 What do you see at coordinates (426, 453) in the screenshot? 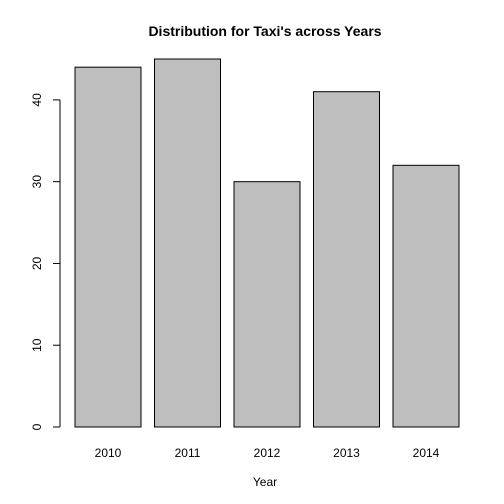
I see `x-tick-label-2014: 2014` at bounding box center [426, 453].